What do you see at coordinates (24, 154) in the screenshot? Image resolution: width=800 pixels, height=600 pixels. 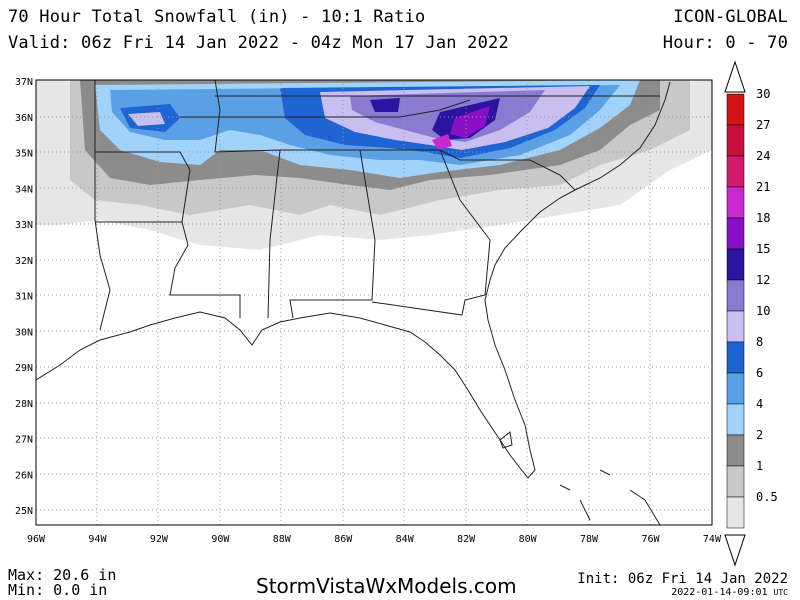 I see `lat-label: 35N` at bounding box center [24, 154].